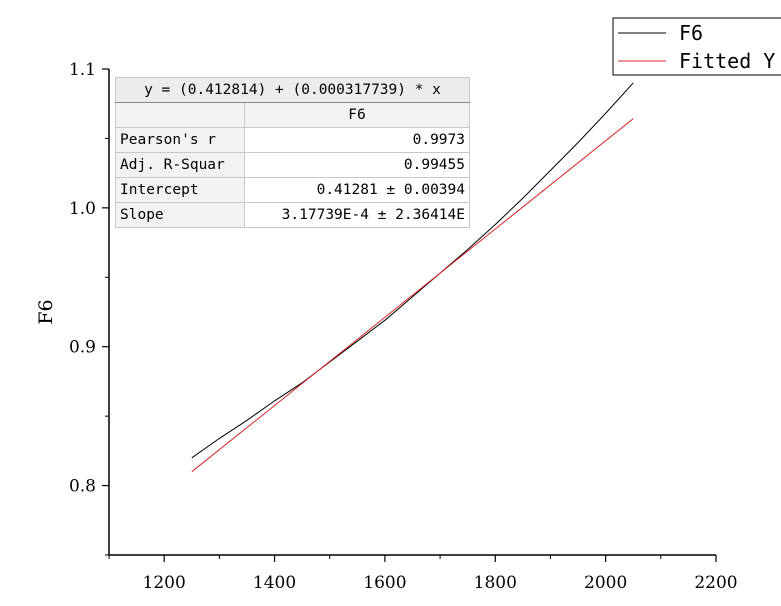 Image resolution: width=781 pixels, height=606 pixels. What do you see at coordinates (180, 115) in the screenshot?
I see `fit-header-blank` at bounding box center [180, 115].